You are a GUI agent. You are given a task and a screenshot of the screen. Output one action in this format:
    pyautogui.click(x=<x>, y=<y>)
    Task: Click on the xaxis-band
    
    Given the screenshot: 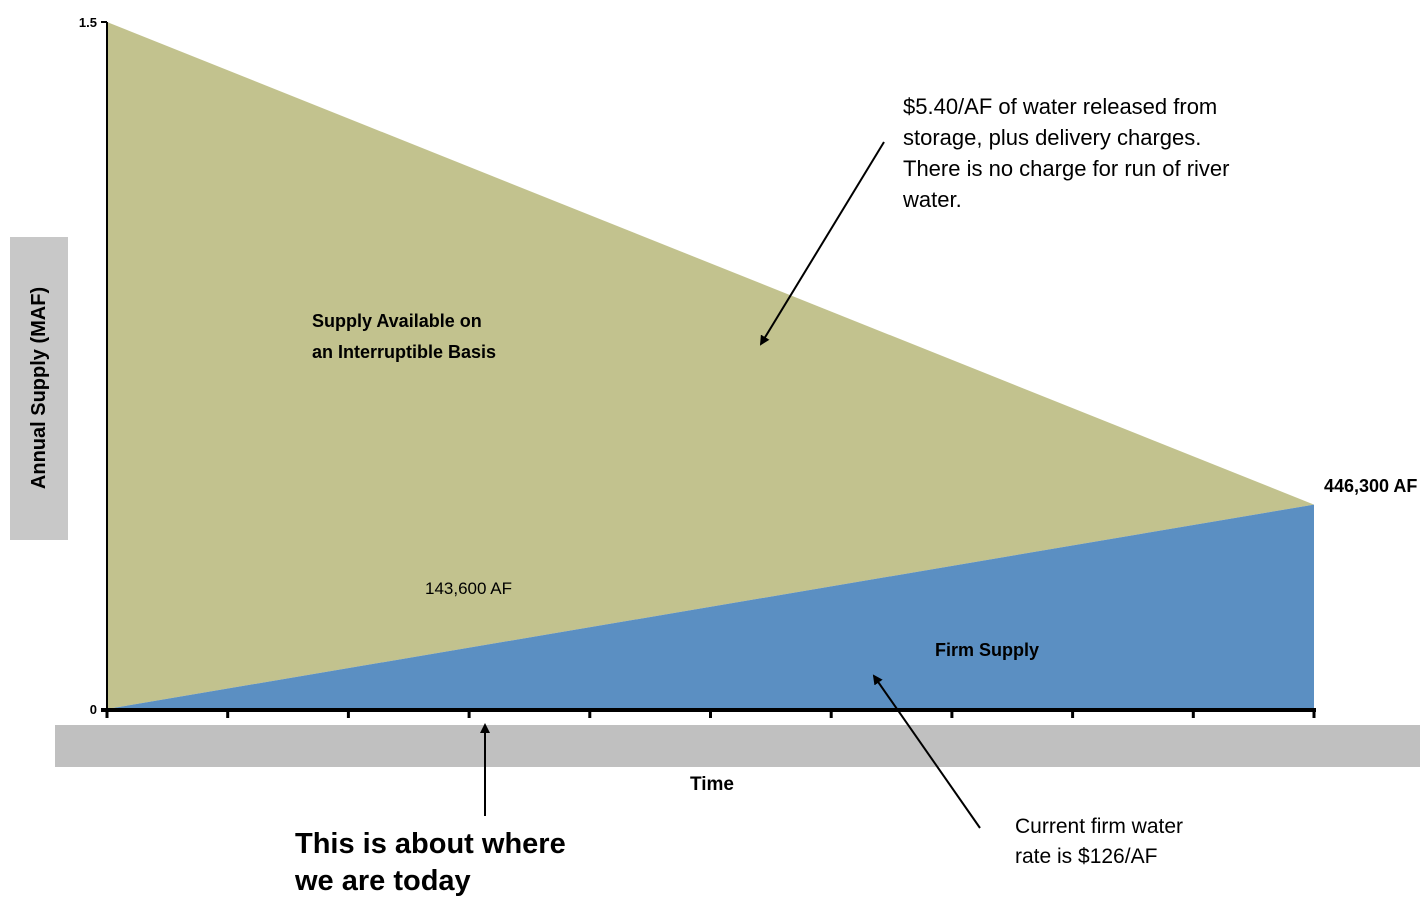 What is the action you would take?
    pyautogui.click(x=737, y=746)
    